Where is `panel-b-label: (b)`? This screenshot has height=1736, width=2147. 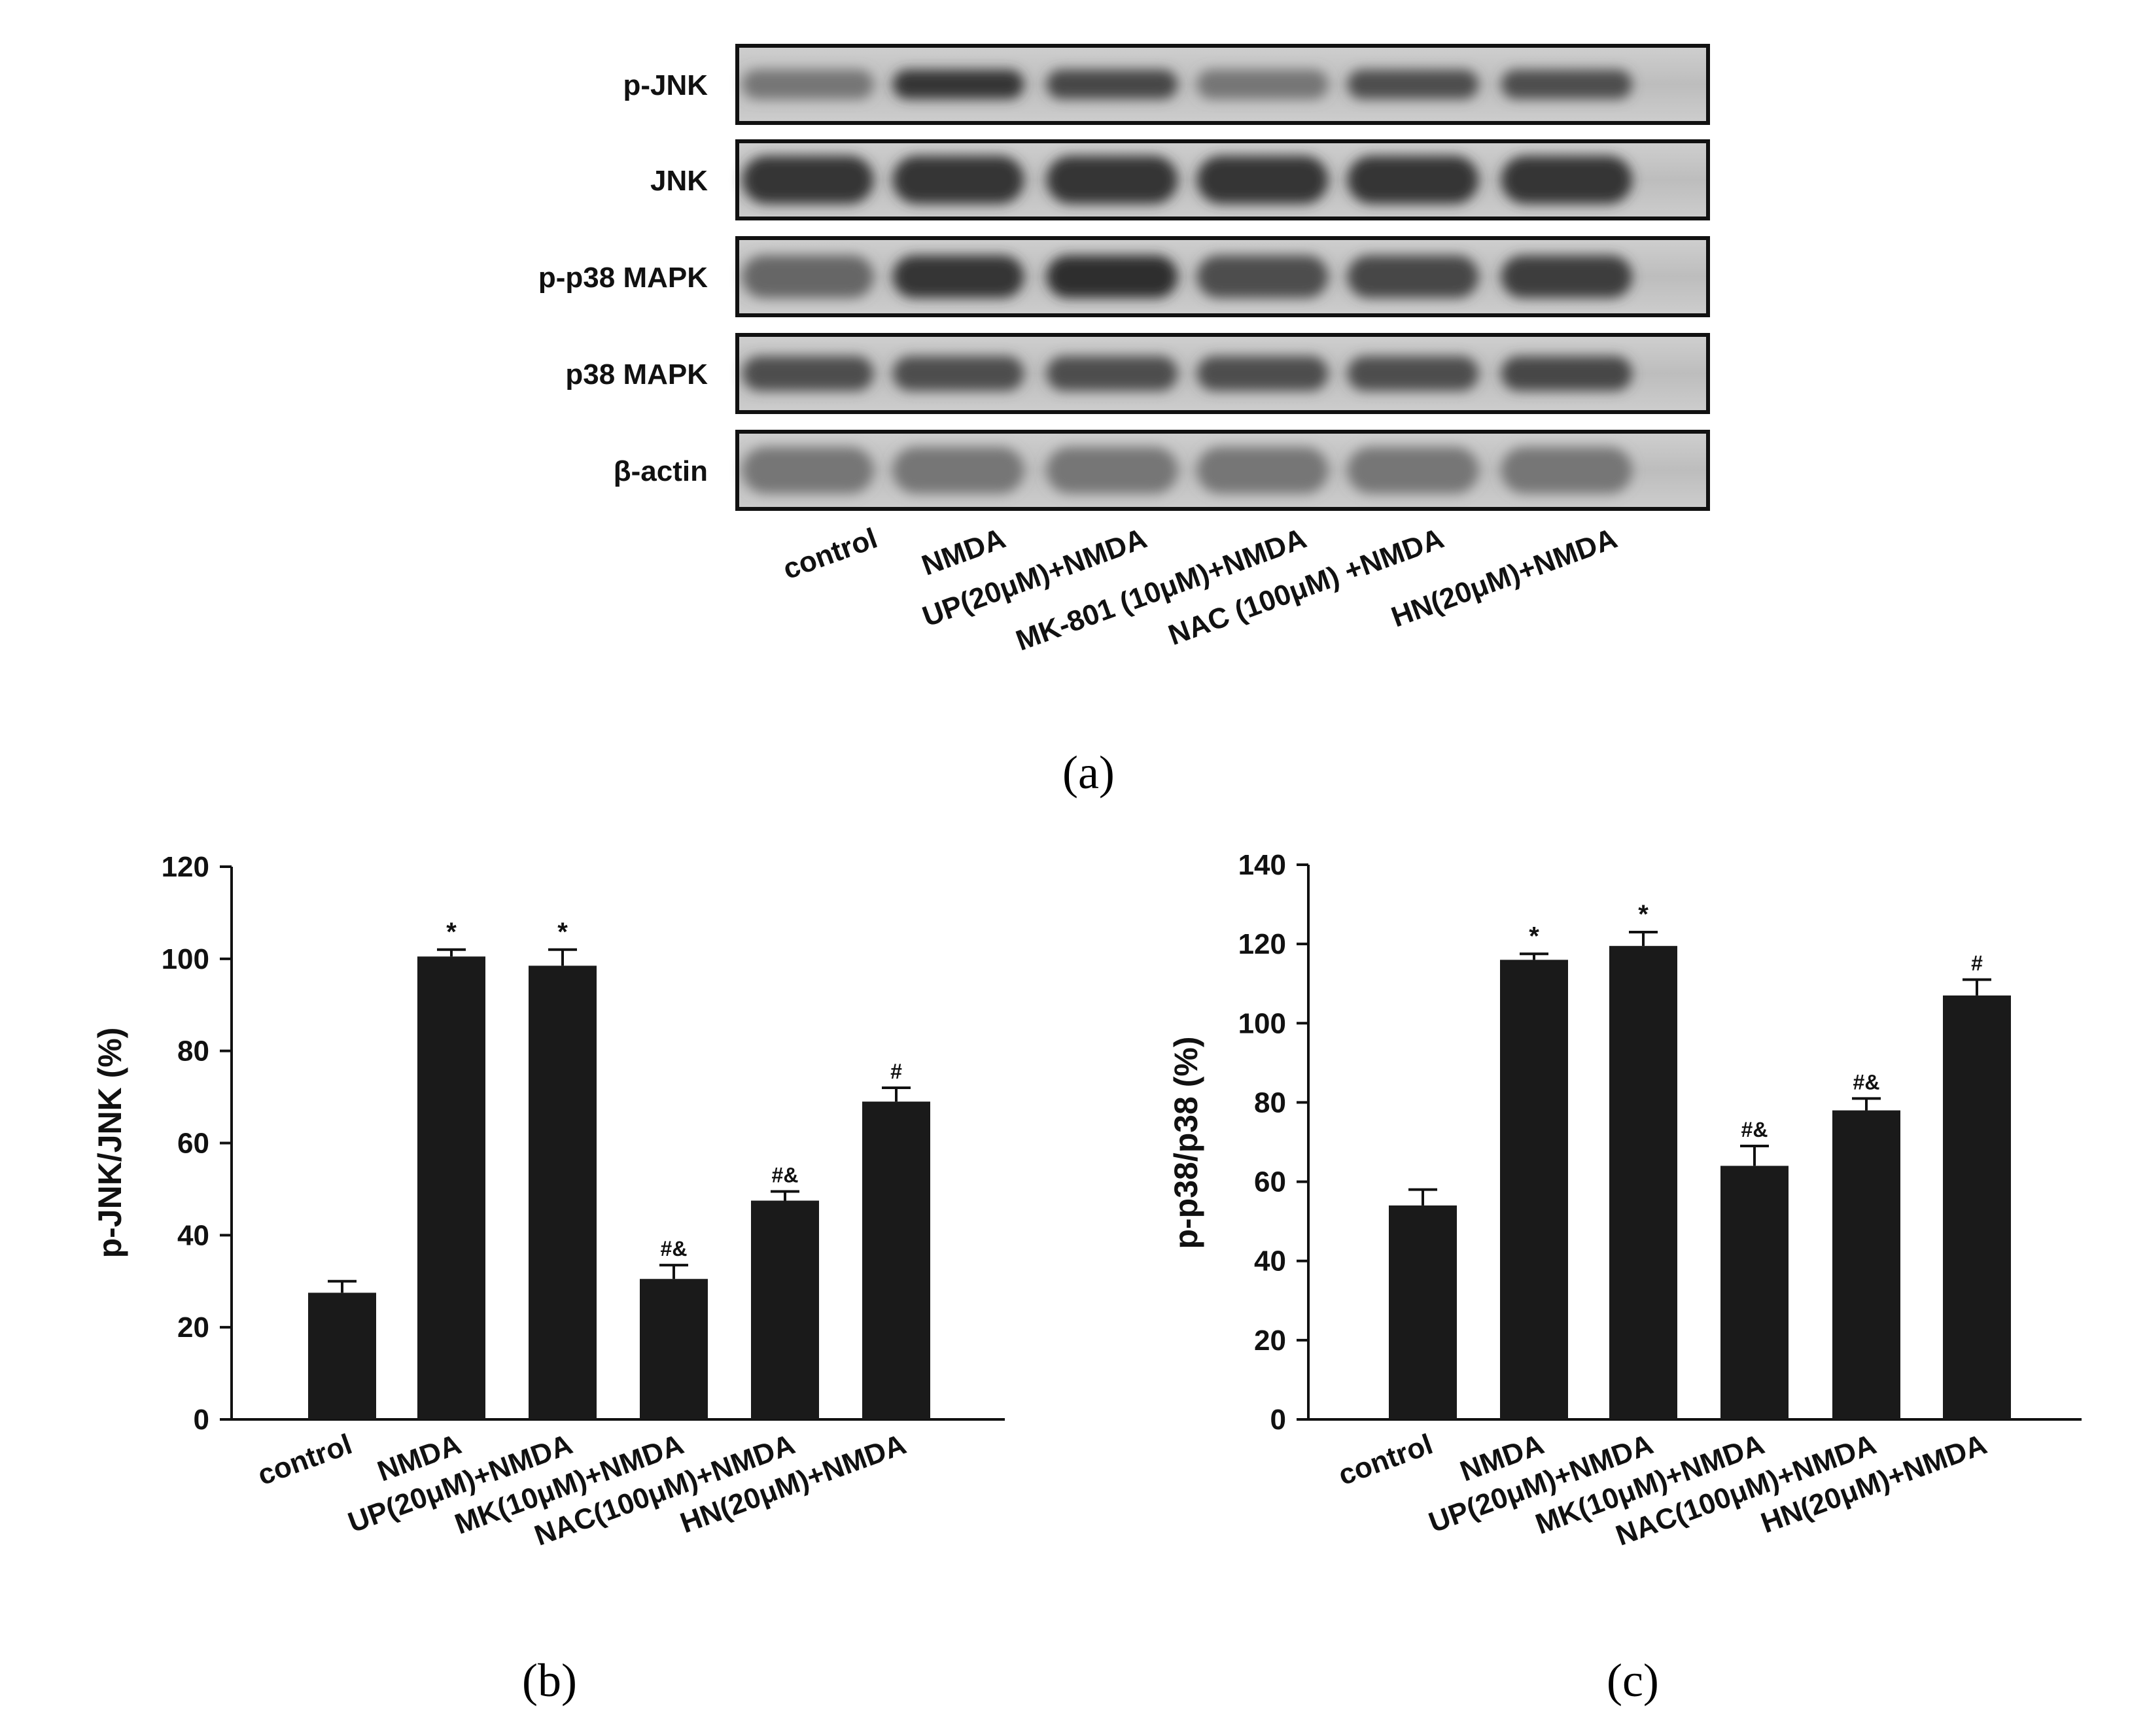
panel-b-label: (b) is located at coordinates (549, 1681).